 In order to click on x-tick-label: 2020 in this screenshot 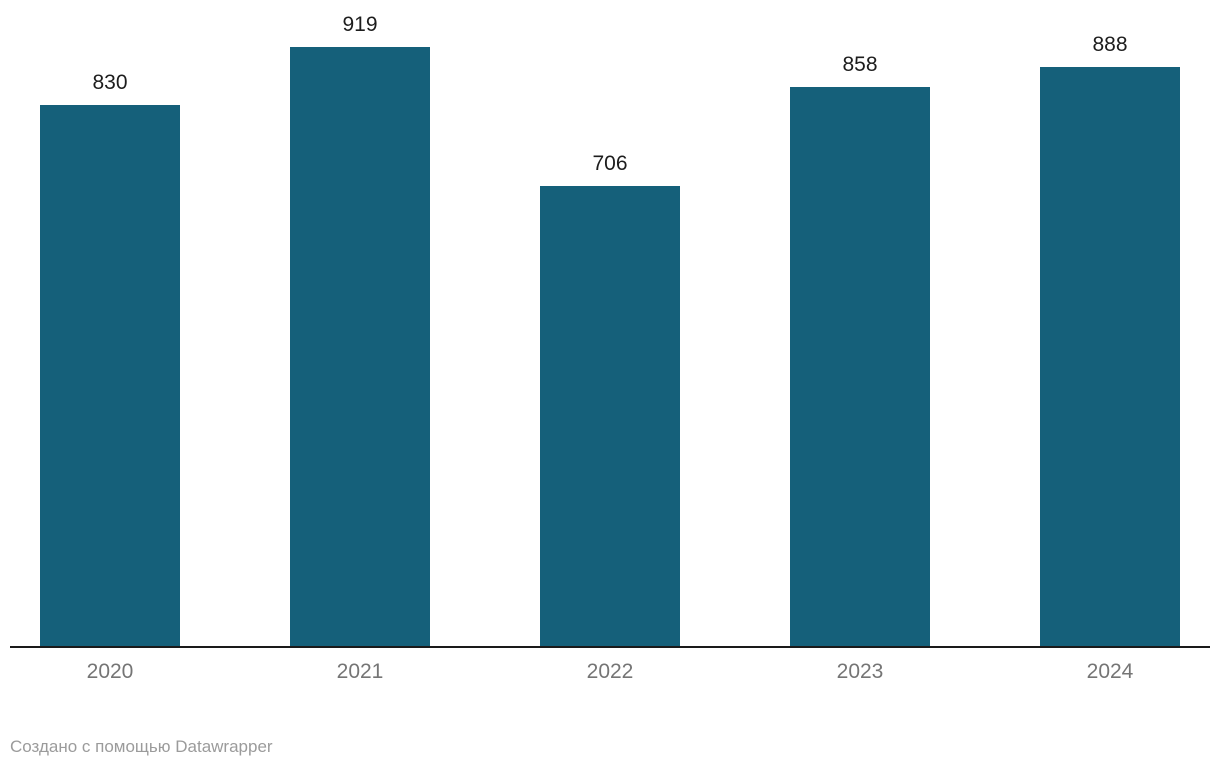, I will do `click(110, 671)`.